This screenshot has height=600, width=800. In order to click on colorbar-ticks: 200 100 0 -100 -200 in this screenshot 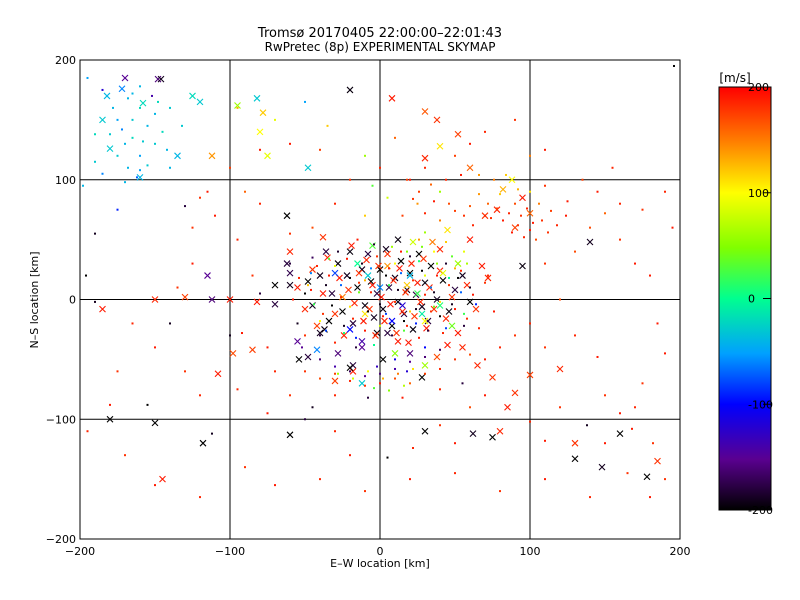, I will do `click(760, 299)`.